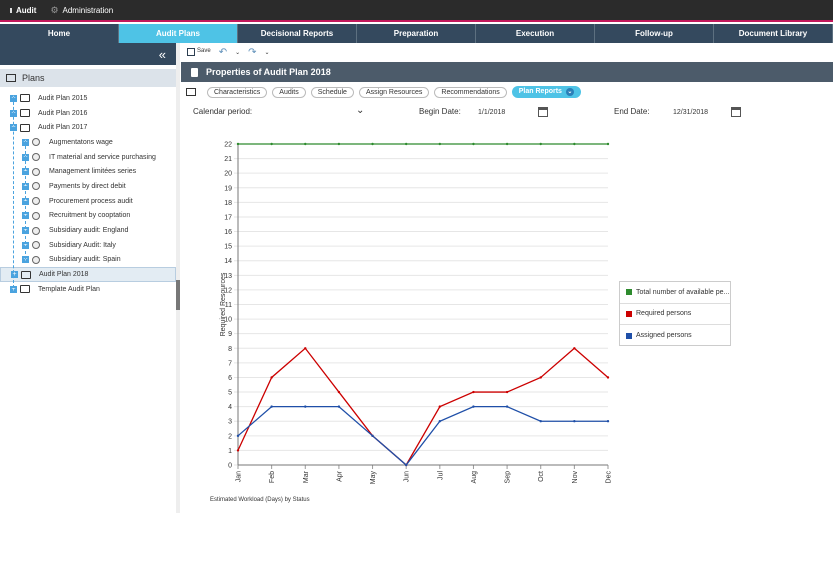 This screenshot has width=833, height=573. I want to click on tree-item: + Subsidiary audit: England, so click(88, 230).